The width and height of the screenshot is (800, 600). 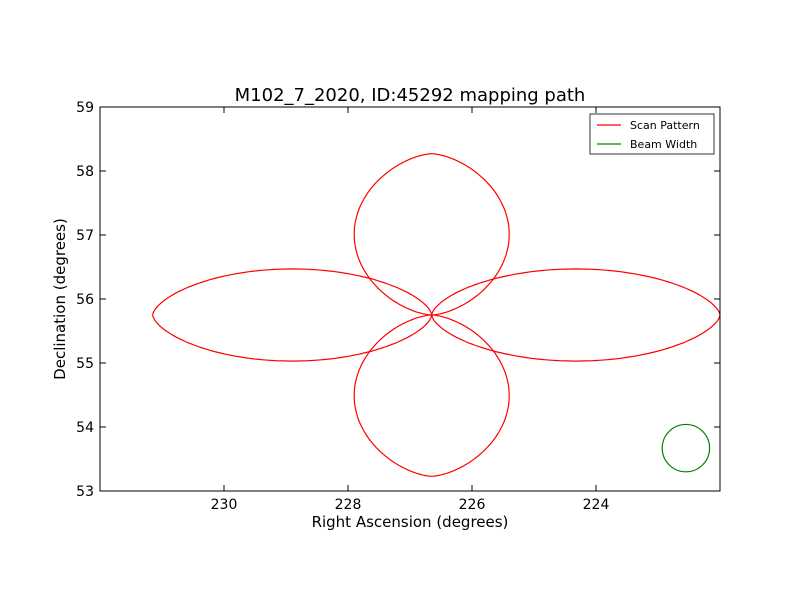 What do you see at coordinates (431, 234) in the screenshot?
I see `scan-pattern-petal-up` at bounding box center [431, 234].